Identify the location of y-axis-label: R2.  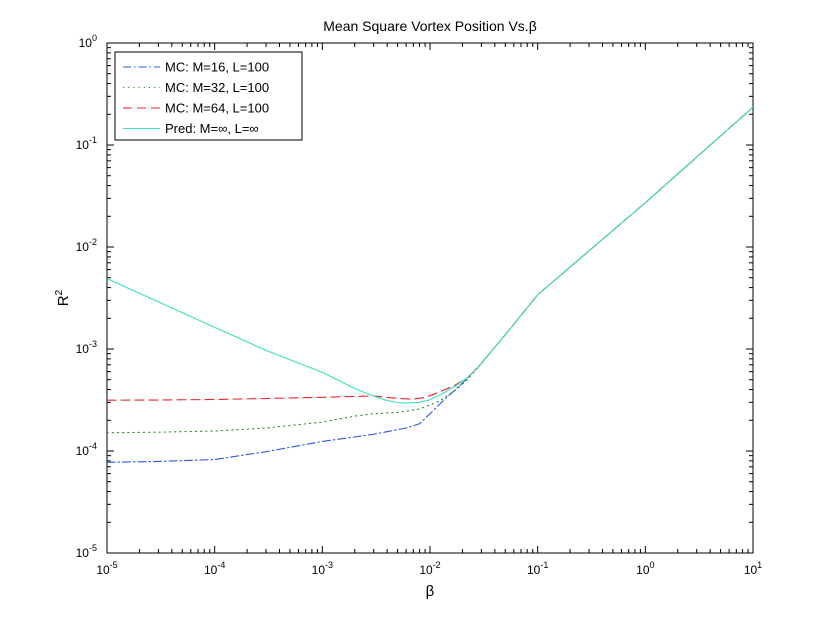
(63, 297).